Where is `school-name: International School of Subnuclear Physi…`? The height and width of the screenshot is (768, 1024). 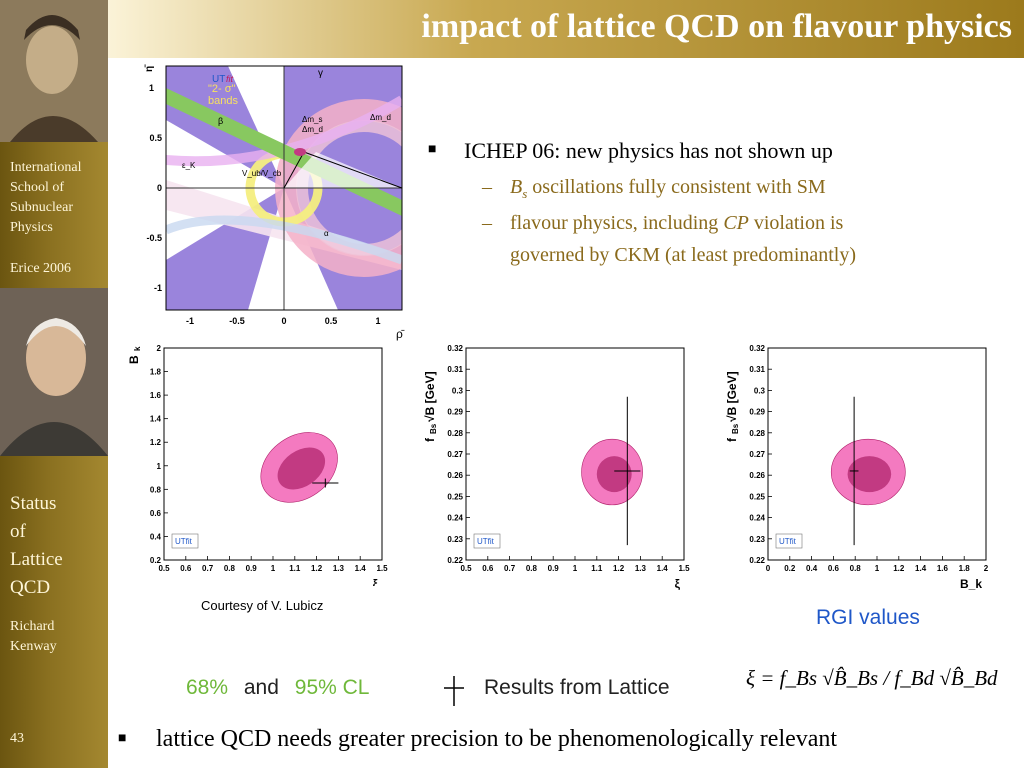 school-name: International School of Subnuclear Physi… is located at coordinates (46, 197).